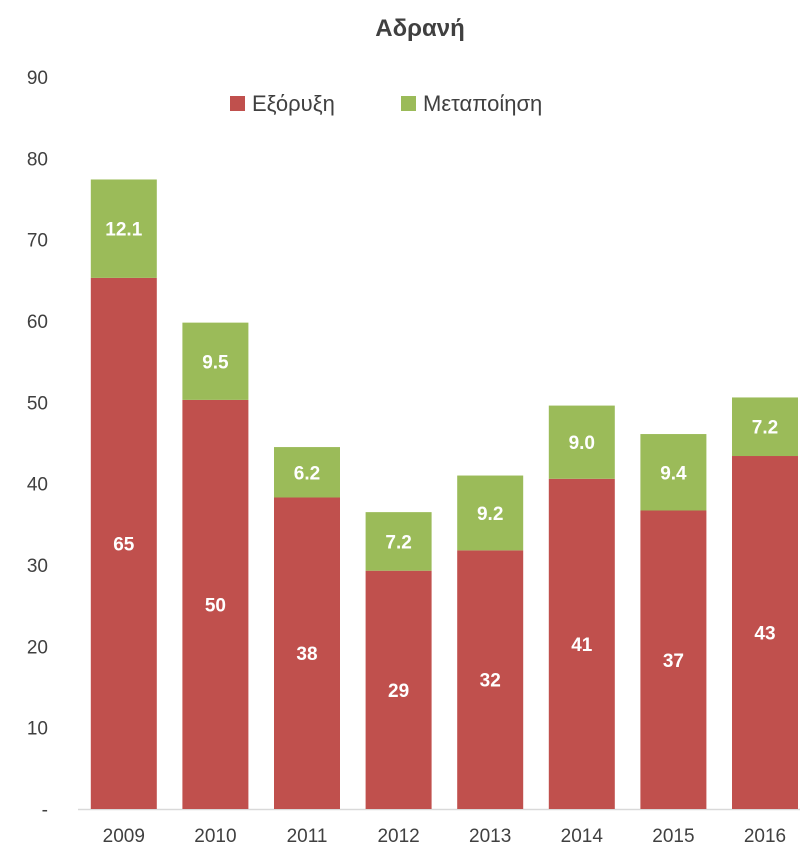  Describe the element at coordinates (37, 729) in the screenshot. I see `y-tick-label: 10` at that location.